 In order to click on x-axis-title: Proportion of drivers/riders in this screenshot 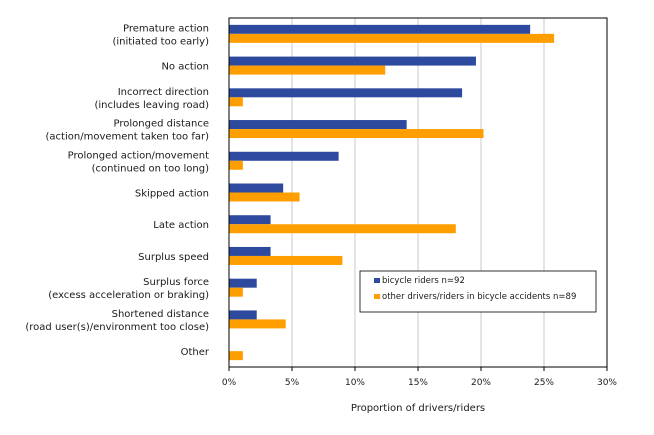, I will do `click(418, 408)`.